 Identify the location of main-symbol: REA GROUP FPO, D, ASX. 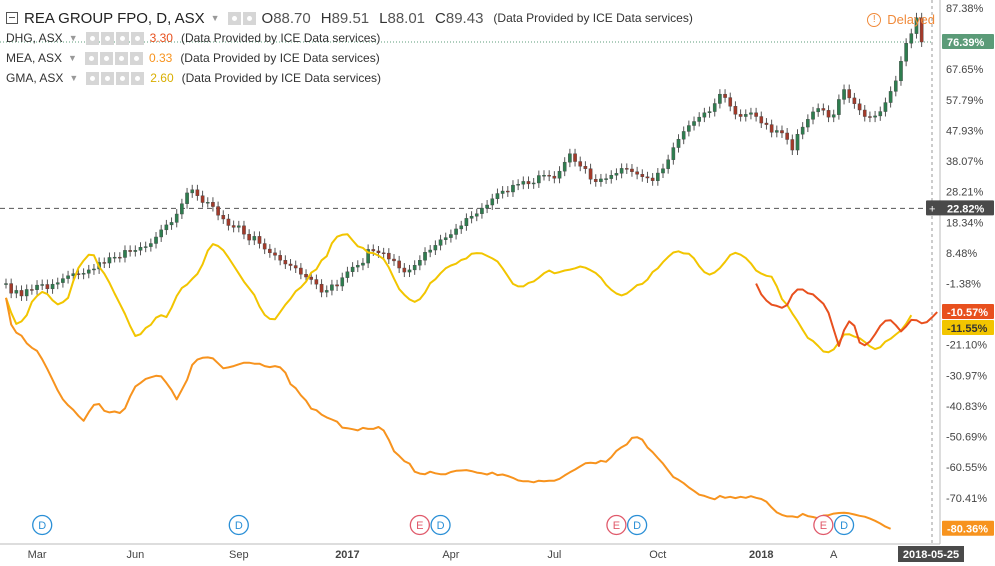
(114, 18).